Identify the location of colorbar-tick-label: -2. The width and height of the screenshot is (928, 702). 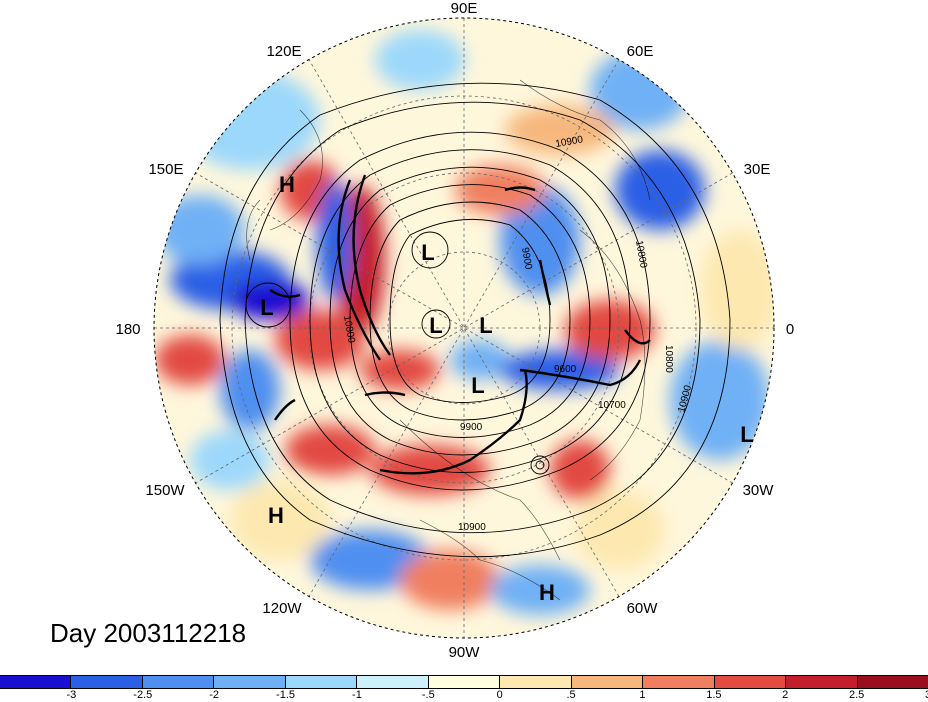
(214, 695).